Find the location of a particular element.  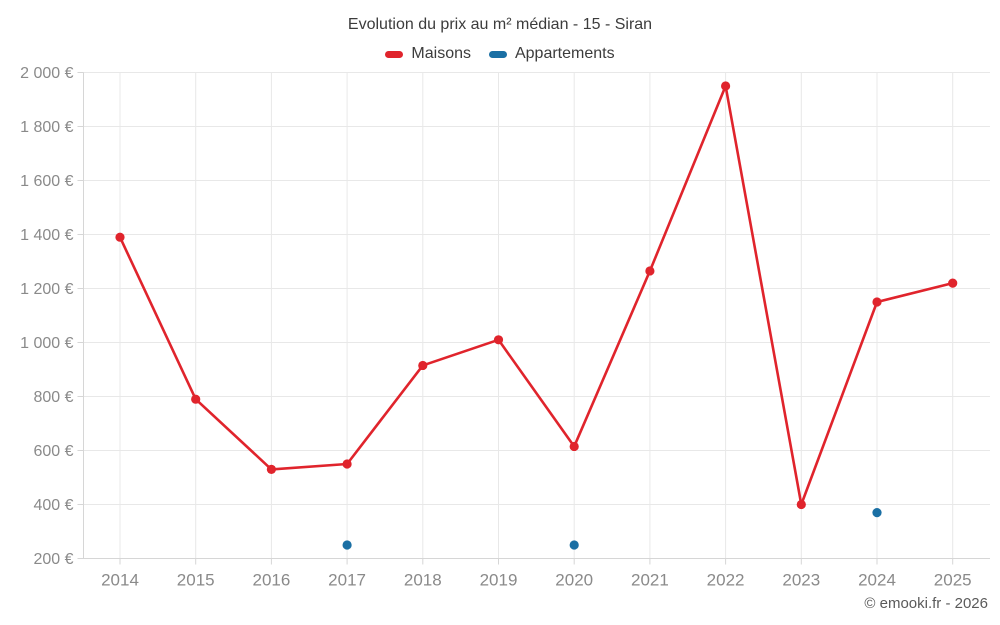

data-point-maisons-2024 is located at coordinates (877, 302).